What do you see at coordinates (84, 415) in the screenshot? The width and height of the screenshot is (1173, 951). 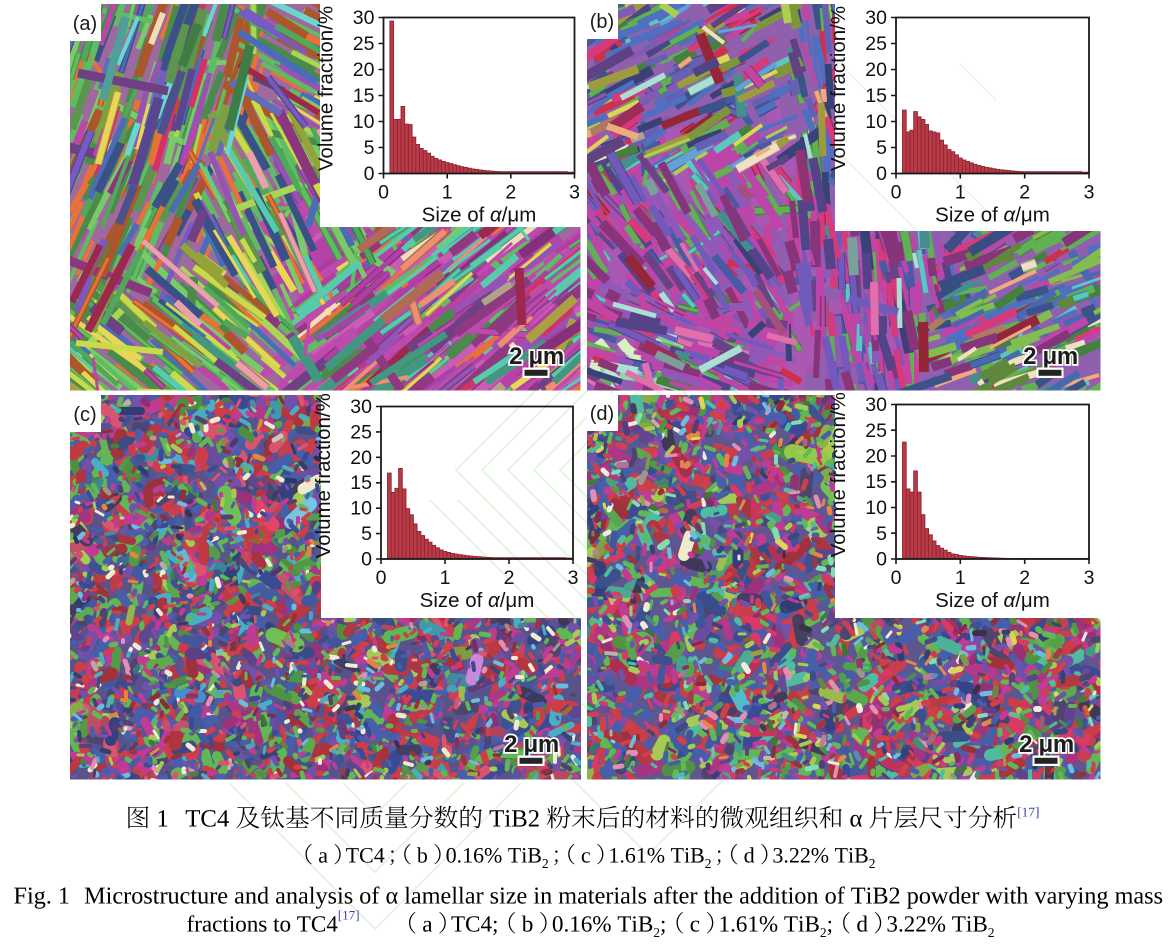 I see `svg-text: (c)` at bounding box center [84, 415].